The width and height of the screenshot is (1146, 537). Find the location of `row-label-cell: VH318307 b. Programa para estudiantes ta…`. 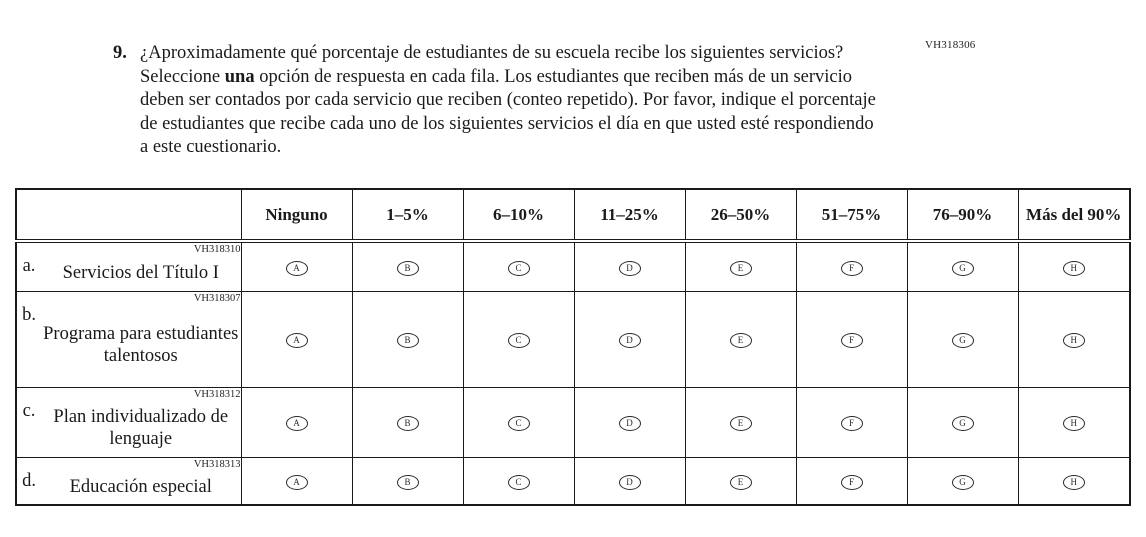

row-label-cell: VH318307 b. Programa para estudiantes ta… is located at coordinates (128, 339).